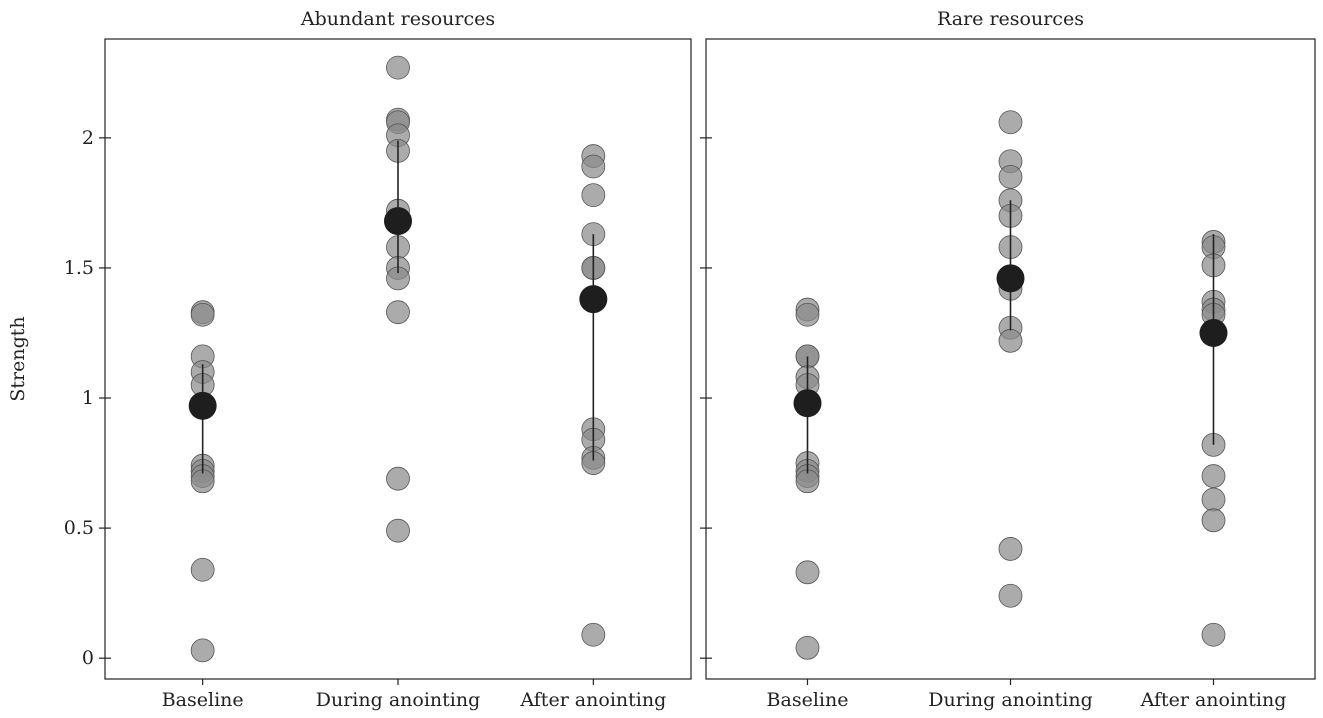 This screenshot has width=1323, height=718. Describe the element at coordinates (88, 138) in the screenshot. I see `y-tick-label: 2` at that location.